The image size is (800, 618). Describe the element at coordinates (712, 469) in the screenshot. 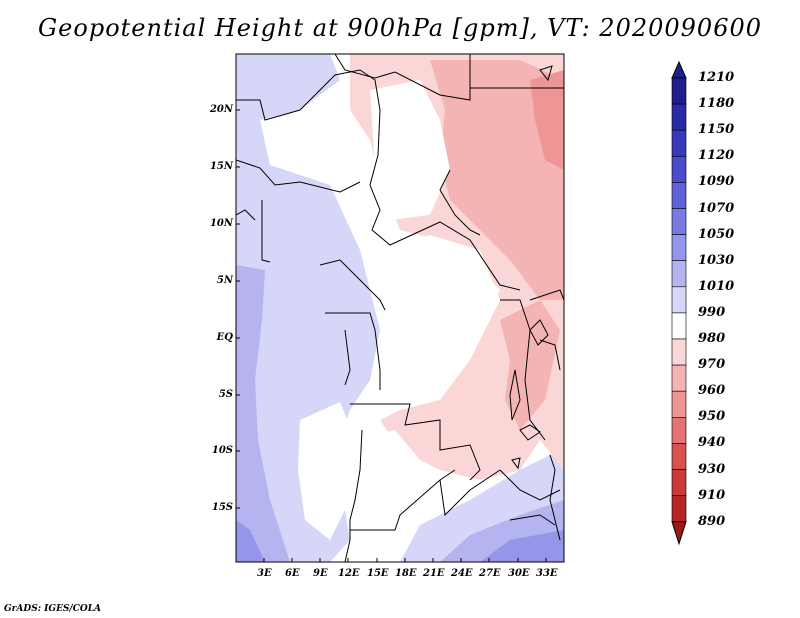

I see `color-bar-level-label: 930` at that location.